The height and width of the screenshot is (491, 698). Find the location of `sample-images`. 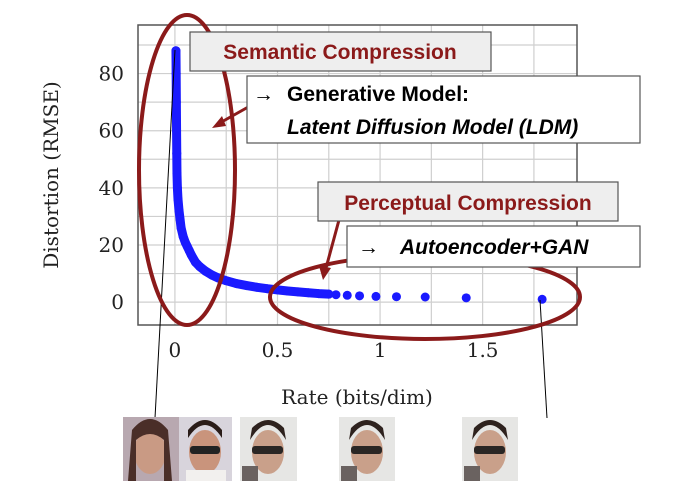

sample-images is located at coordinates (320, 449).